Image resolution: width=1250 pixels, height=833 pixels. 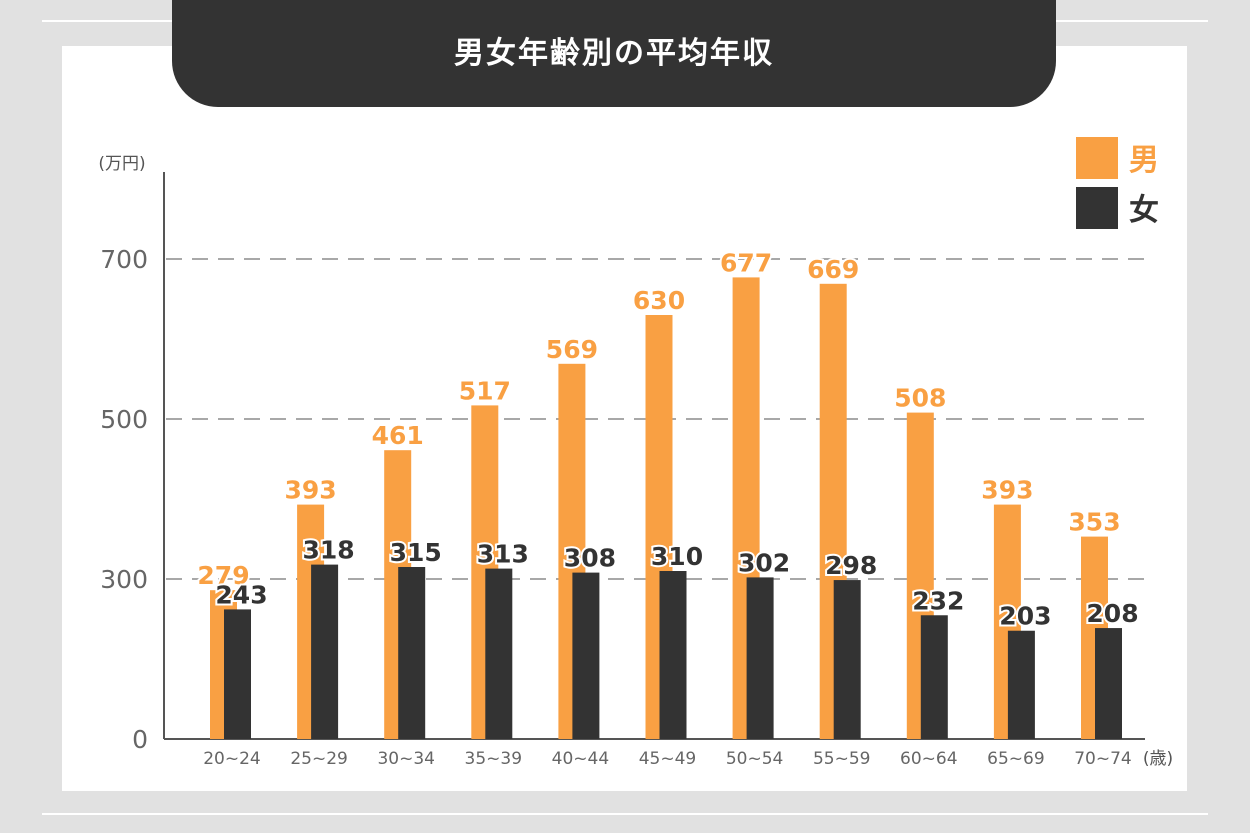 I want to click on x-tick-label: 60~64, so click(x=929, y=759).